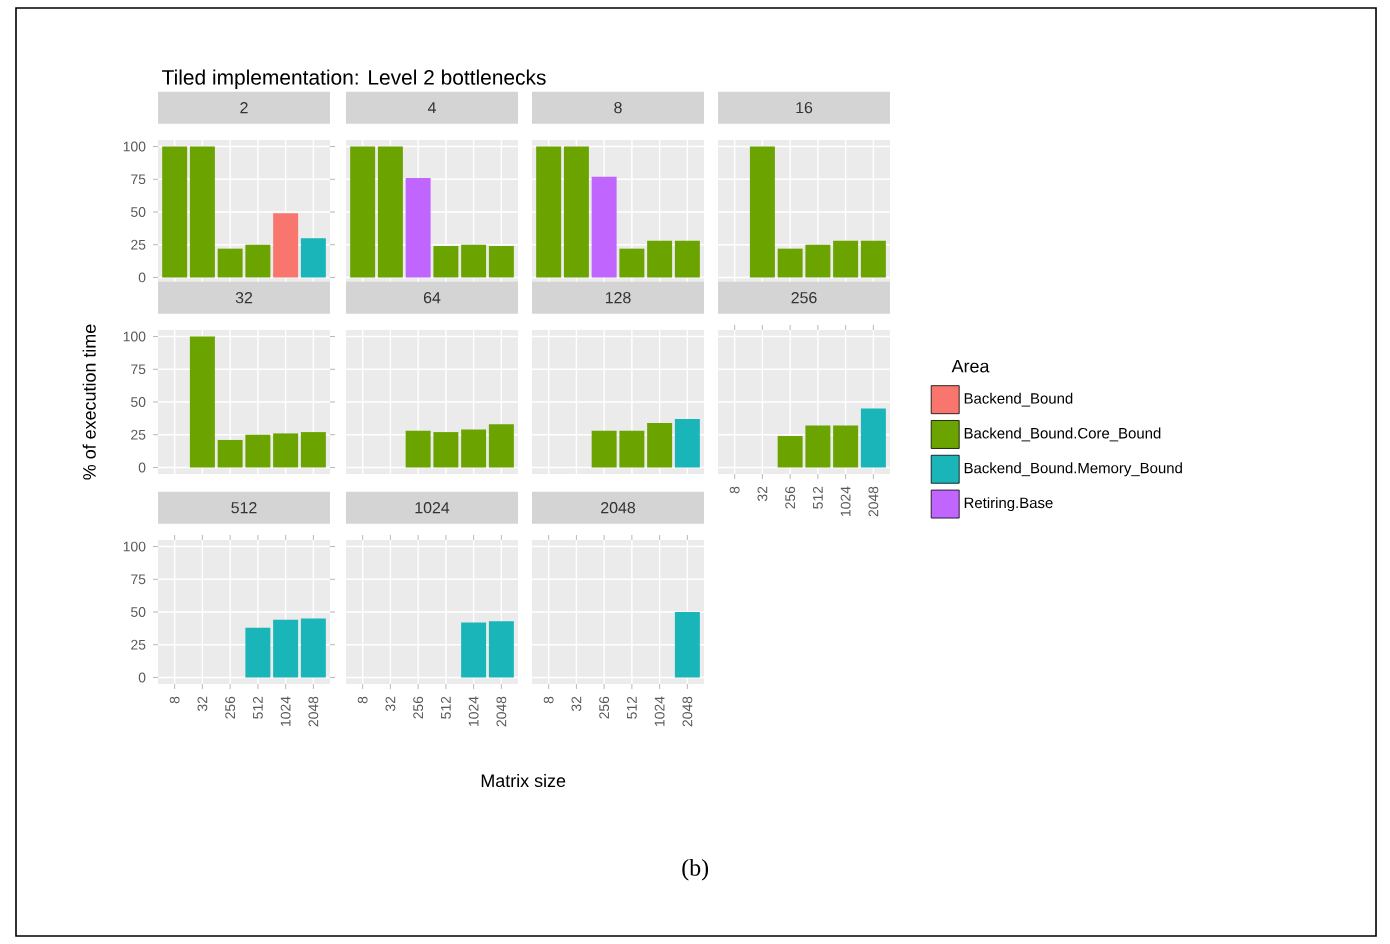 The height and width of the screenshot is (944, 1390). What do you see at coordinates (89, 402) in the screenshot?
I see `y-axis-title: % of execution time` at bounding box center [89, 402].